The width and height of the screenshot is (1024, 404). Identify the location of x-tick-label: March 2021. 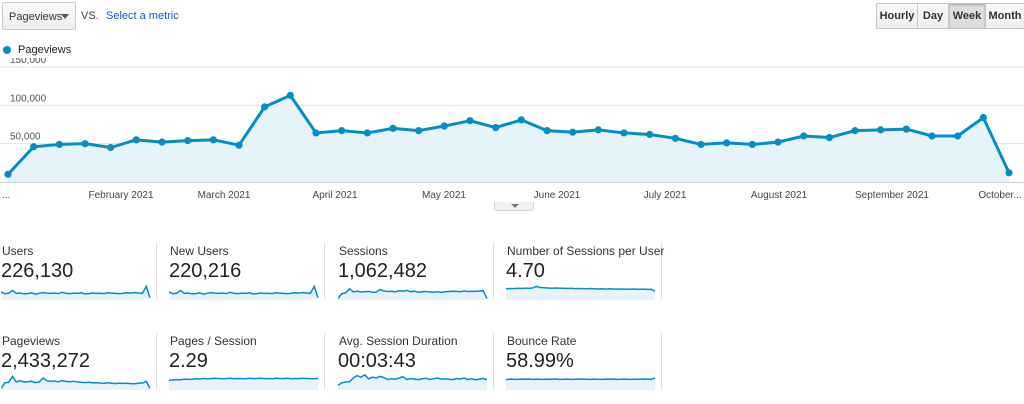
(224, 195).